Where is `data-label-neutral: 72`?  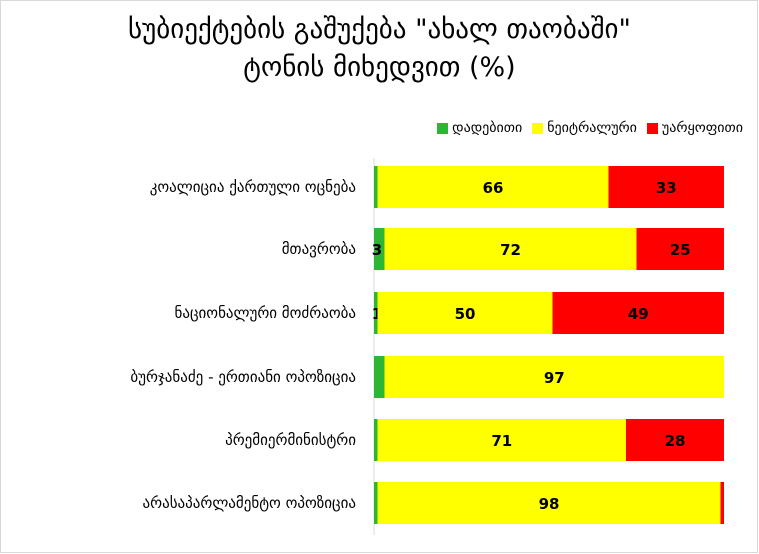
data-label-neutral: 72 is located at coordinates (510, 250).